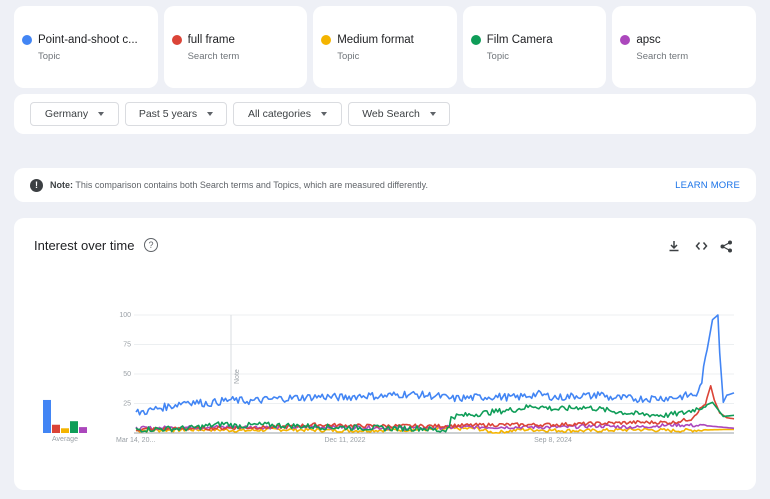  Describe the element at coordinates (127, 345) in the screenshot. I see `y-tick-label: 75` at that location.